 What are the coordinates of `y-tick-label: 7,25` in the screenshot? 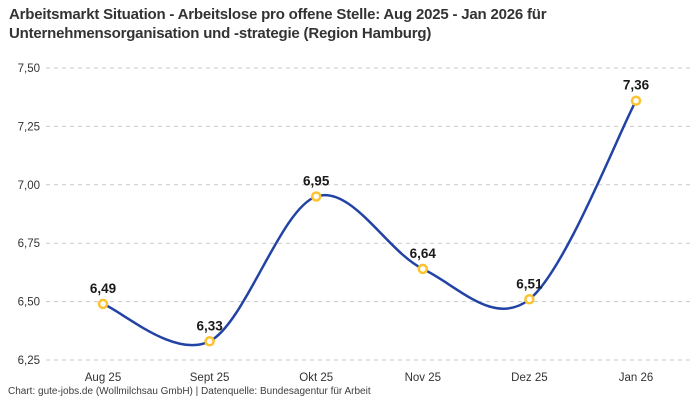 It's located at (29, 127).